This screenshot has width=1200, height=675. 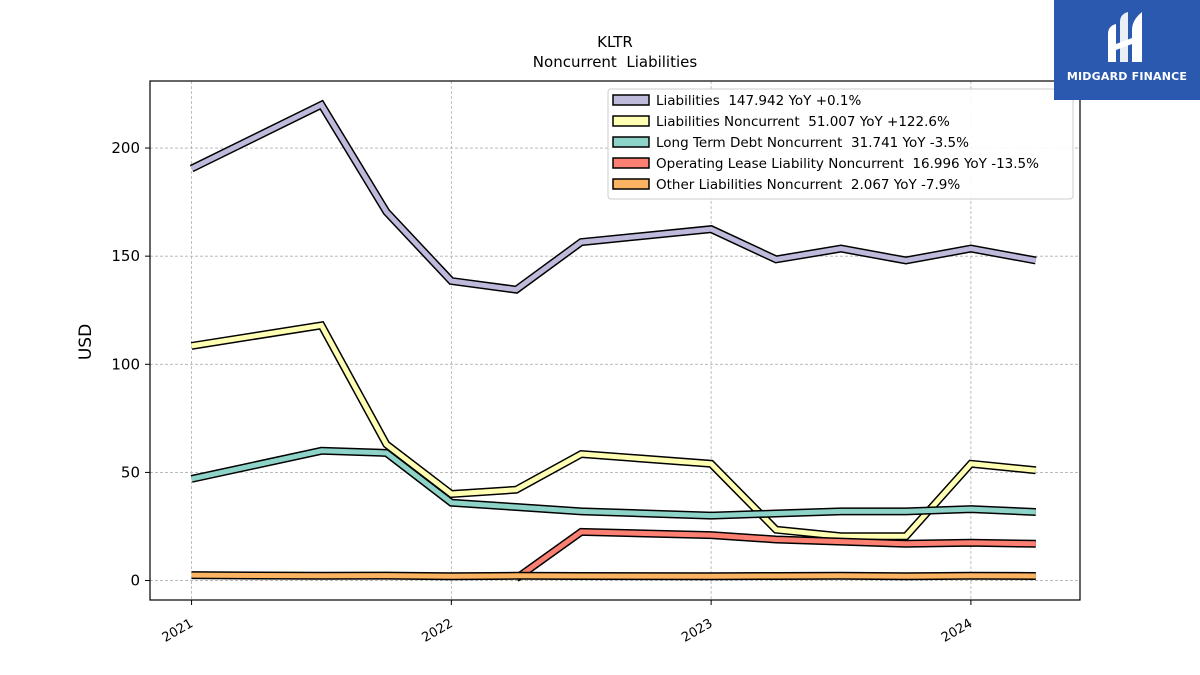 What do you see at coordinates (615, 42) in the screenshot?
I see `chart-title: KLTR` at bounding box center [615, 42].